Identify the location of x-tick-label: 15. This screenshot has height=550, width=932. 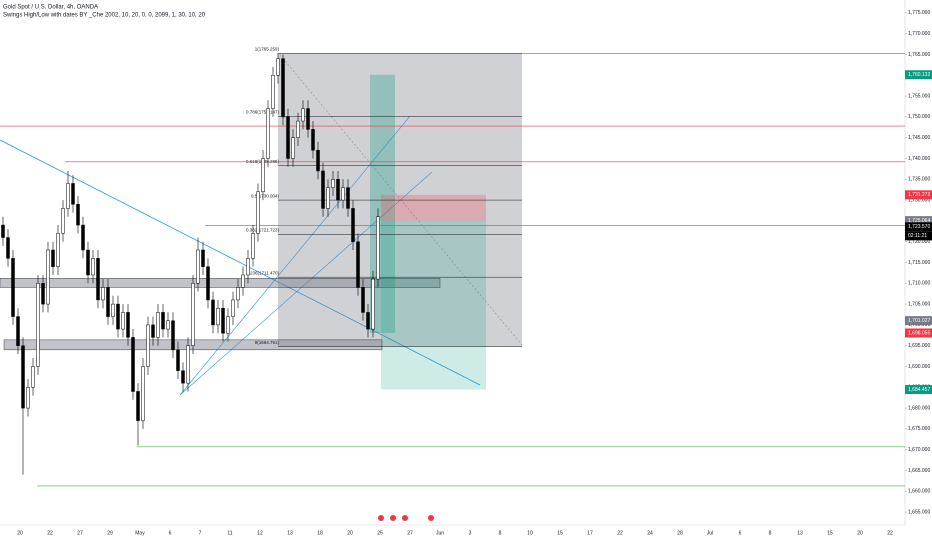
(830, 533).